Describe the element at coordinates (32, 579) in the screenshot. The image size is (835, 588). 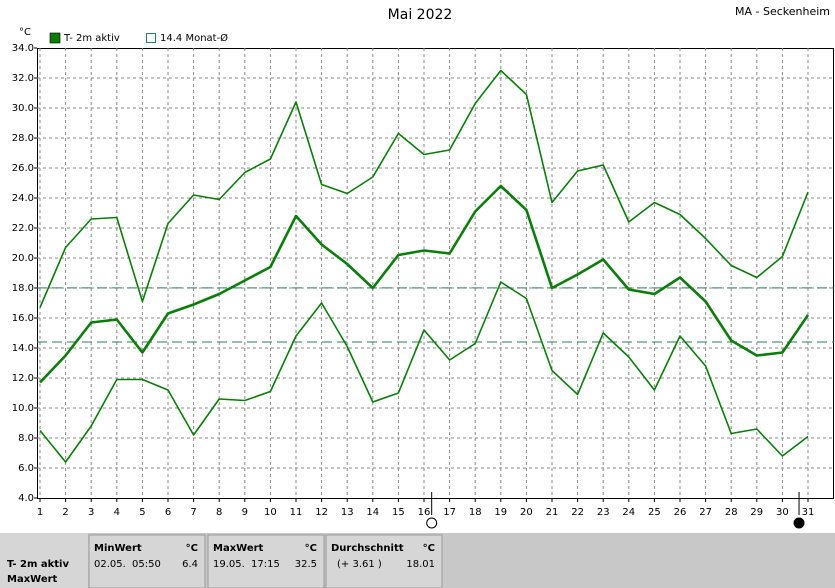
I see `stats-row-label: MaxWert` at that location.